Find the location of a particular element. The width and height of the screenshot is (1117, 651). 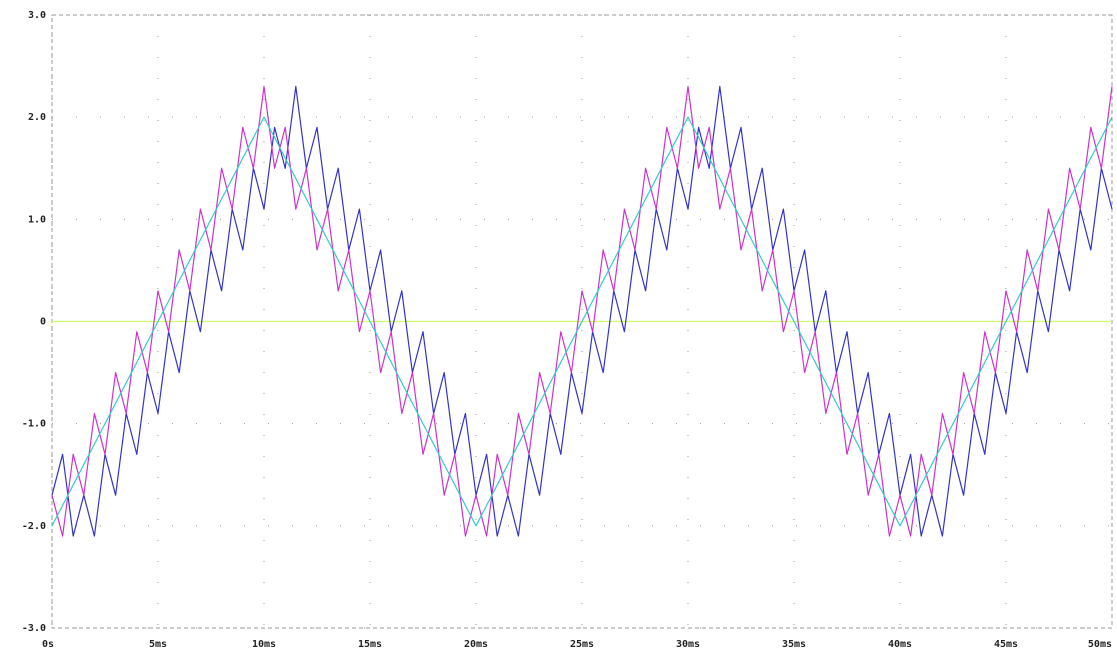

x-tick-label: 25ms is located at coordinates (582, 644).